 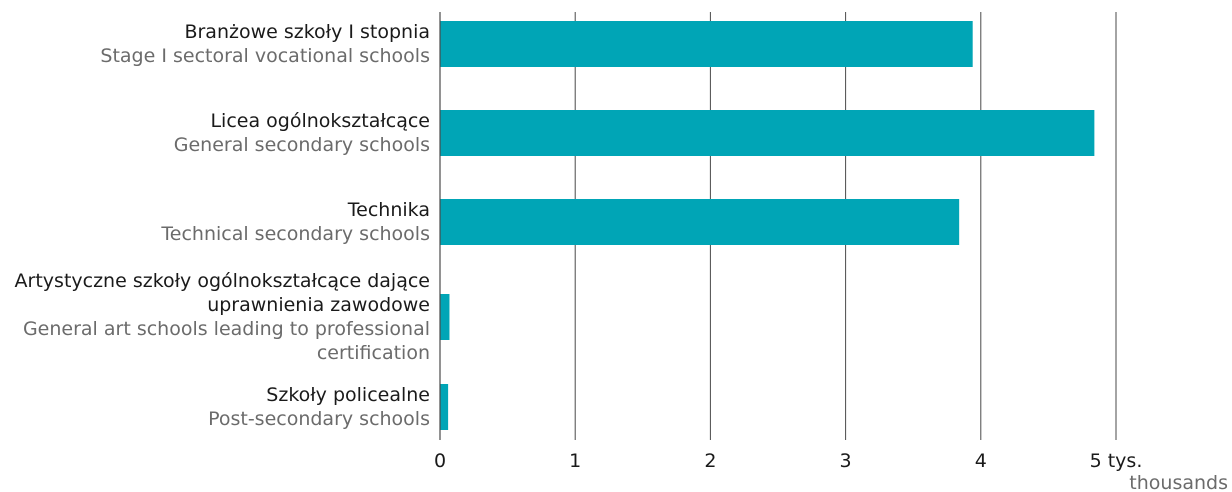 What do you see at coordinates (373, 353) in the screenshot?
I see `category-label-en: certification` at bounding box center [373, 353].